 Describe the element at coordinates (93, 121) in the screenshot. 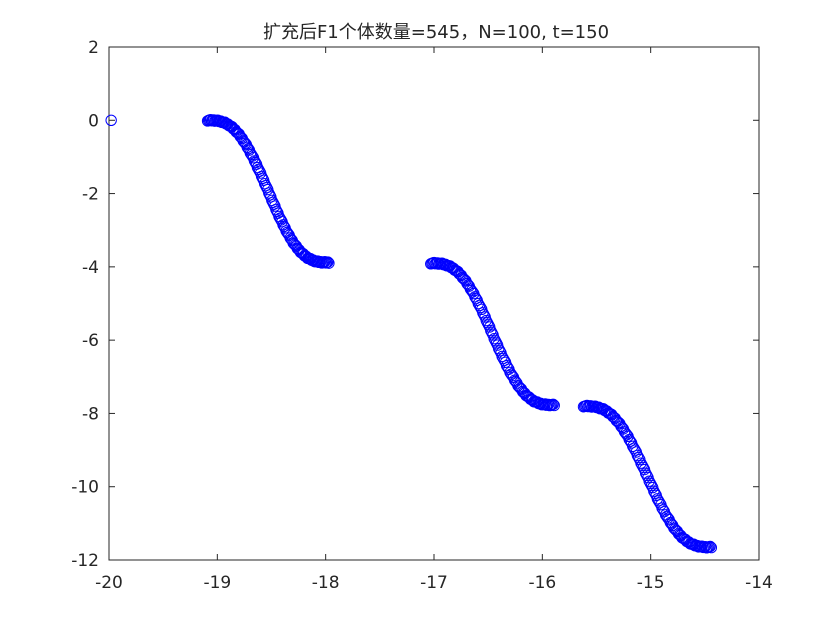

I see `y-tick-label: 0` at that location.